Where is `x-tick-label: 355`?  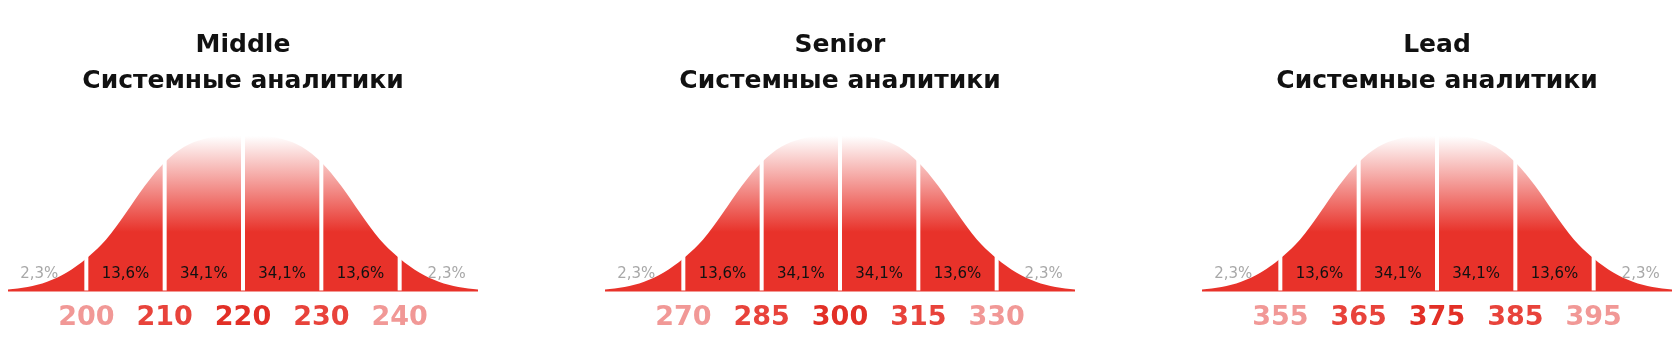 x-tick-label: 355 is located at coordinates (1280, 315).